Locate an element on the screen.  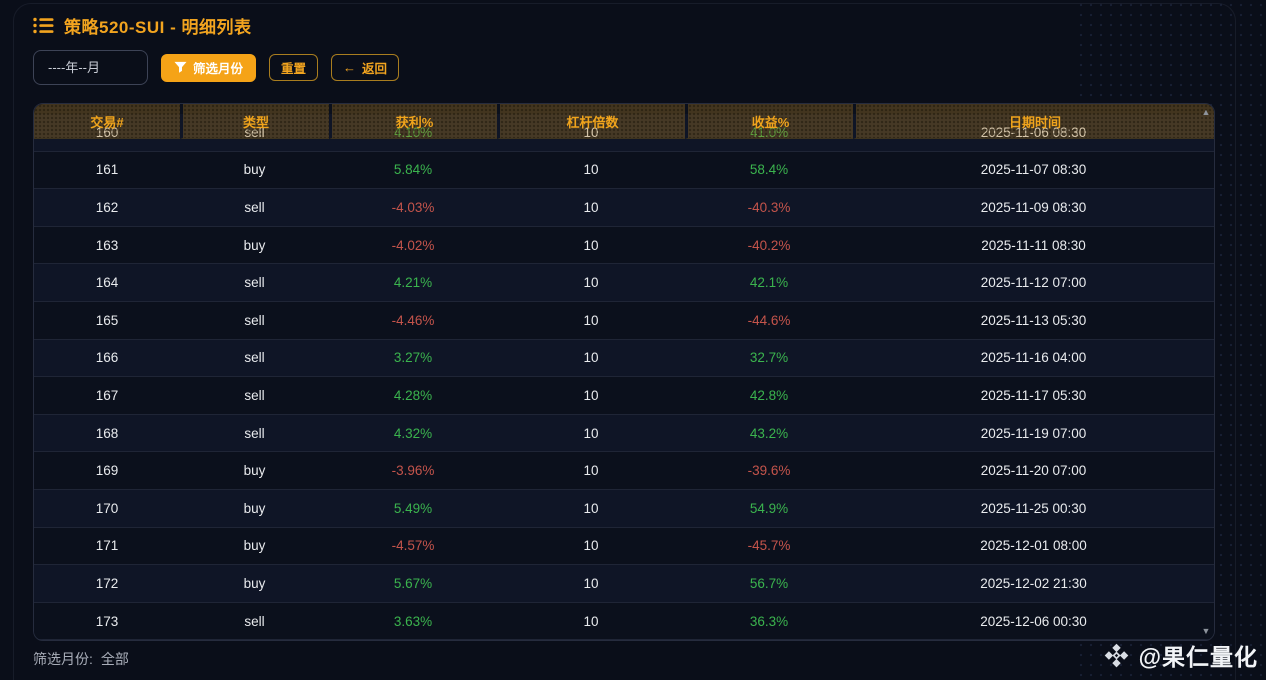
scrolled-out-rows-spacer is located at coordinates (624, 109).